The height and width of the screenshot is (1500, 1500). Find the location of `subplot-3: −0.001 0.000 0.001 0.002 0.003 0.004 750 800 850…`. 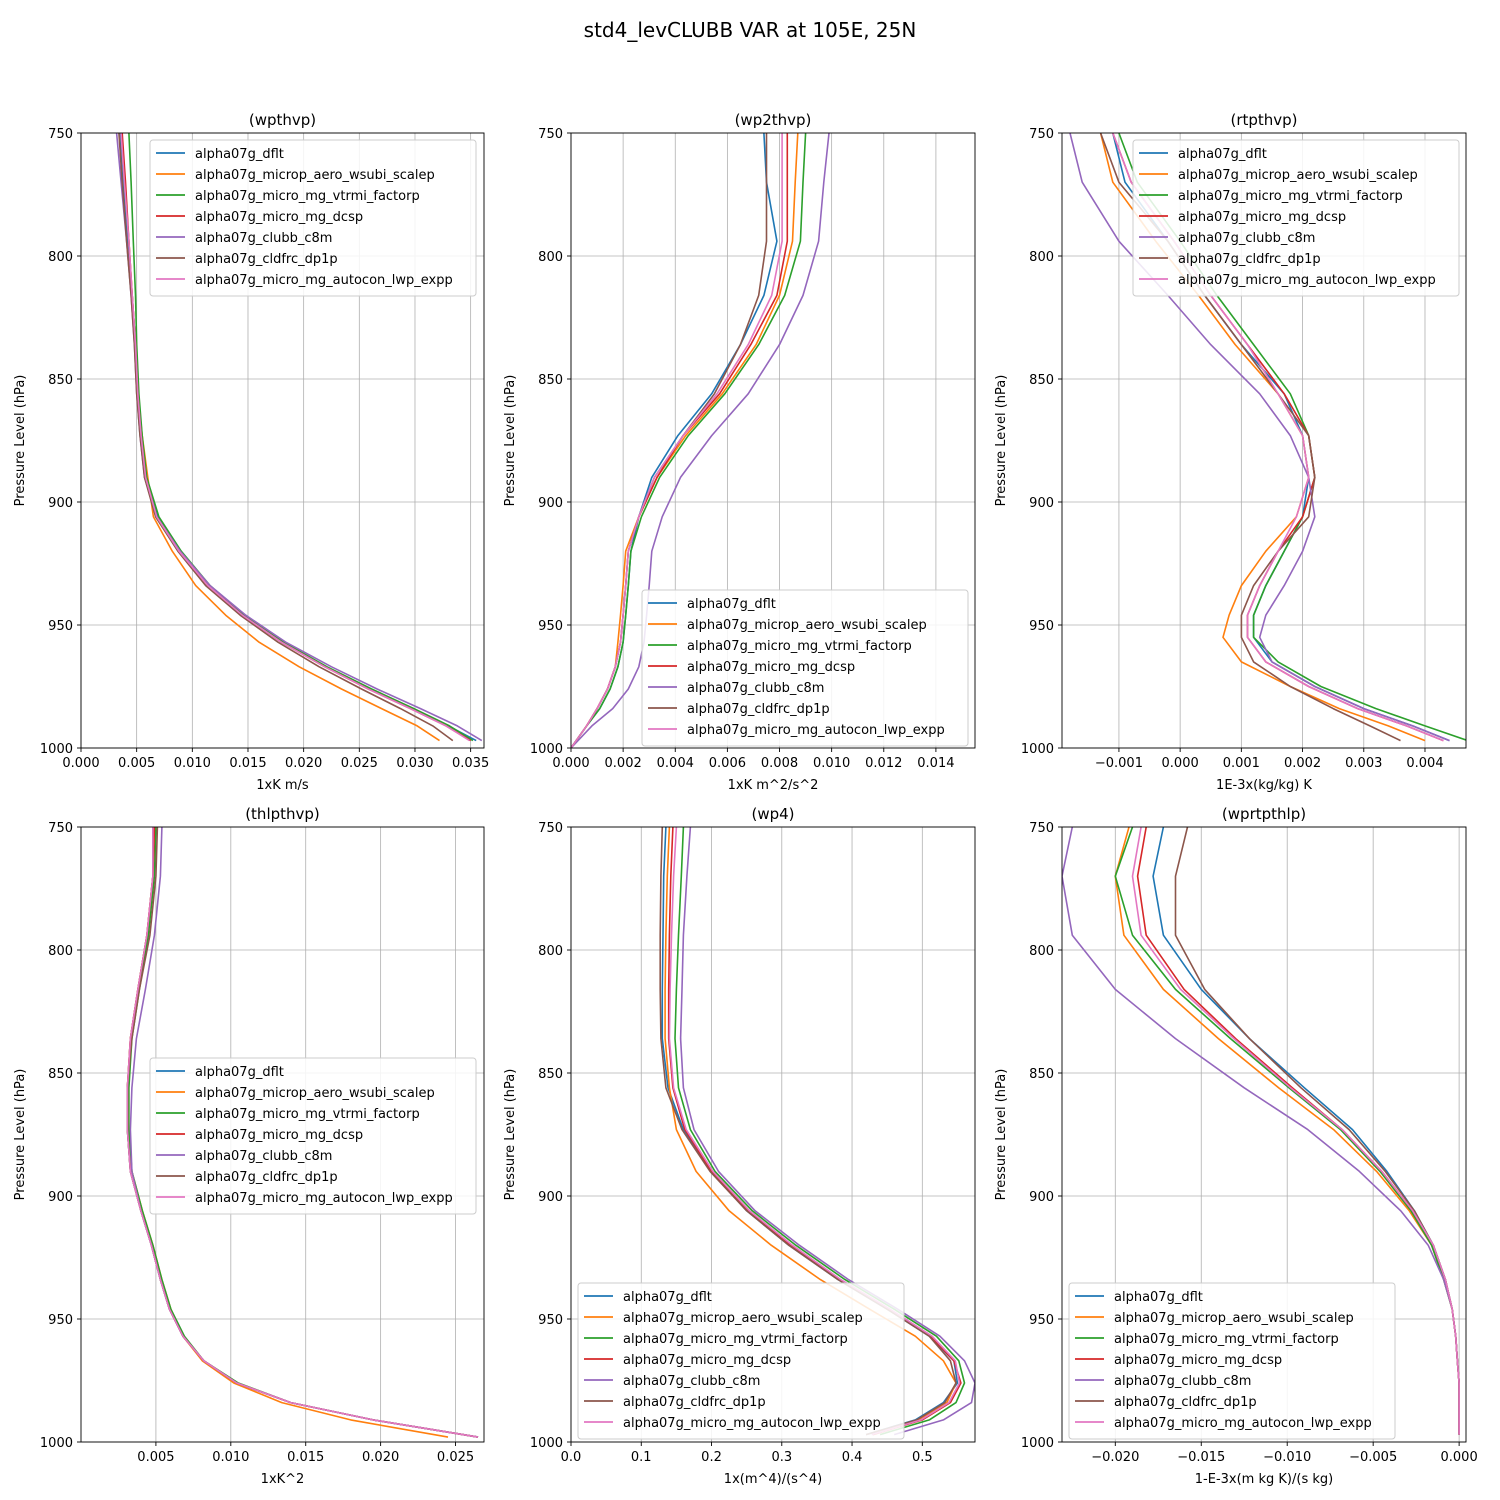

subplot-3: −0.001 0.000 0.001 0.002 0.003 0.004 750 800 850… is located at coordinates (1230, 452).